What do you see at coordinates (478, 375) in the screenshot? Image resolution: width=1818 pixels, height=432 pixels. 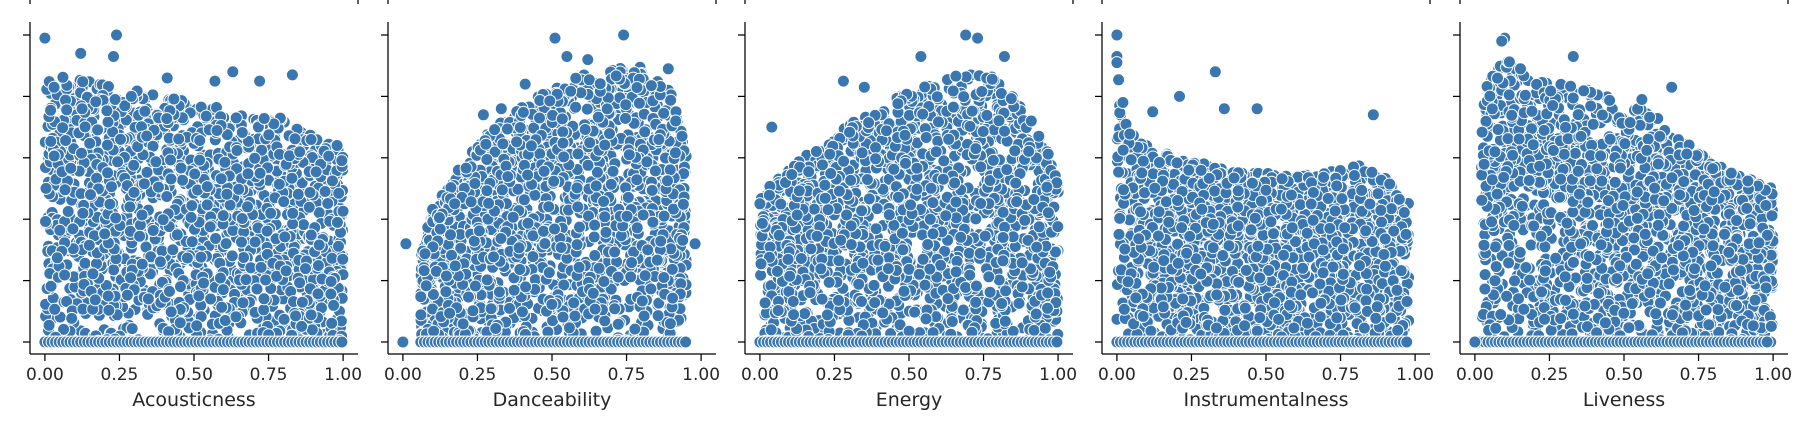 I see `x-tick-label: 0.25` at bounding box center [478, 375].